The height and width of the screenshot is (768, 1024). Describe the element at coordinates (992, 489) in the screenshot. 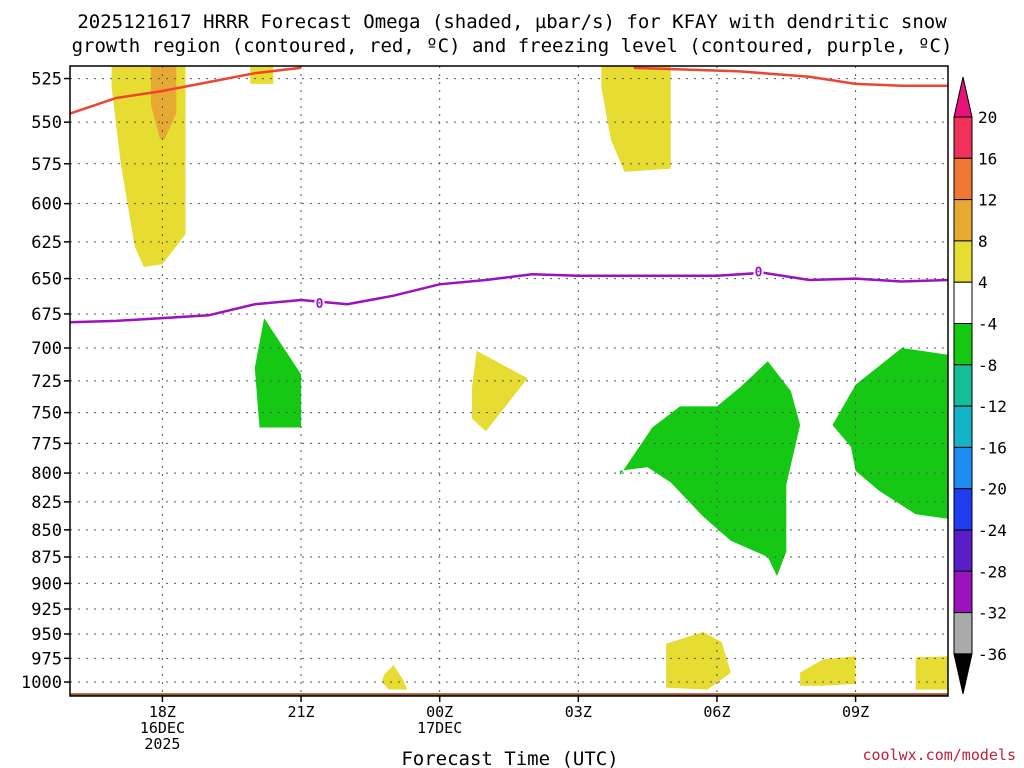

I see `colorbar-label: -20` at that location.